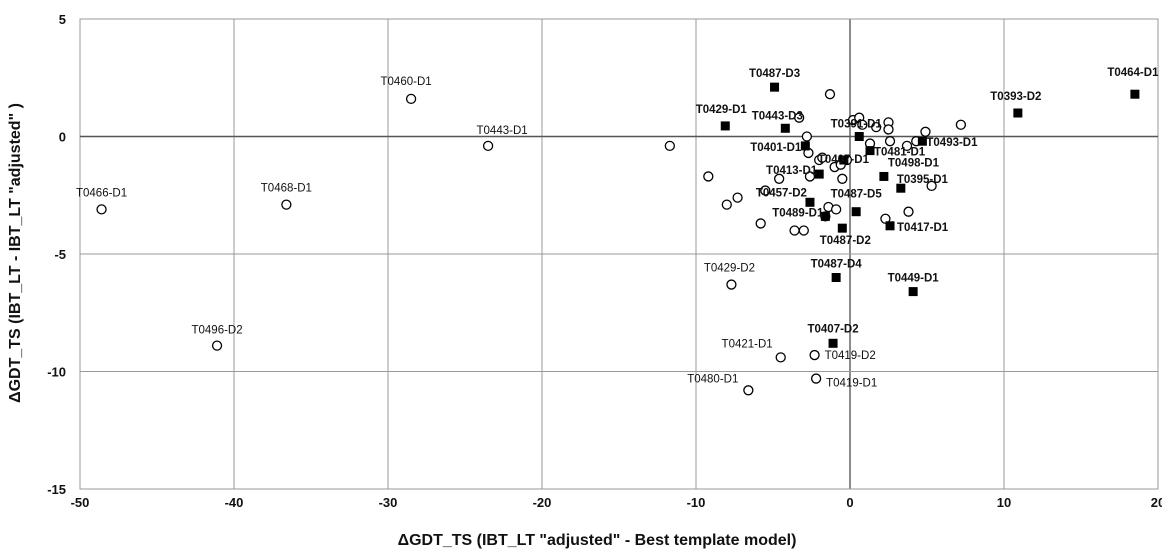 This screenshot has width=1162, height=551. I want to click on x-tick-label: 20, so click(1156, 502).